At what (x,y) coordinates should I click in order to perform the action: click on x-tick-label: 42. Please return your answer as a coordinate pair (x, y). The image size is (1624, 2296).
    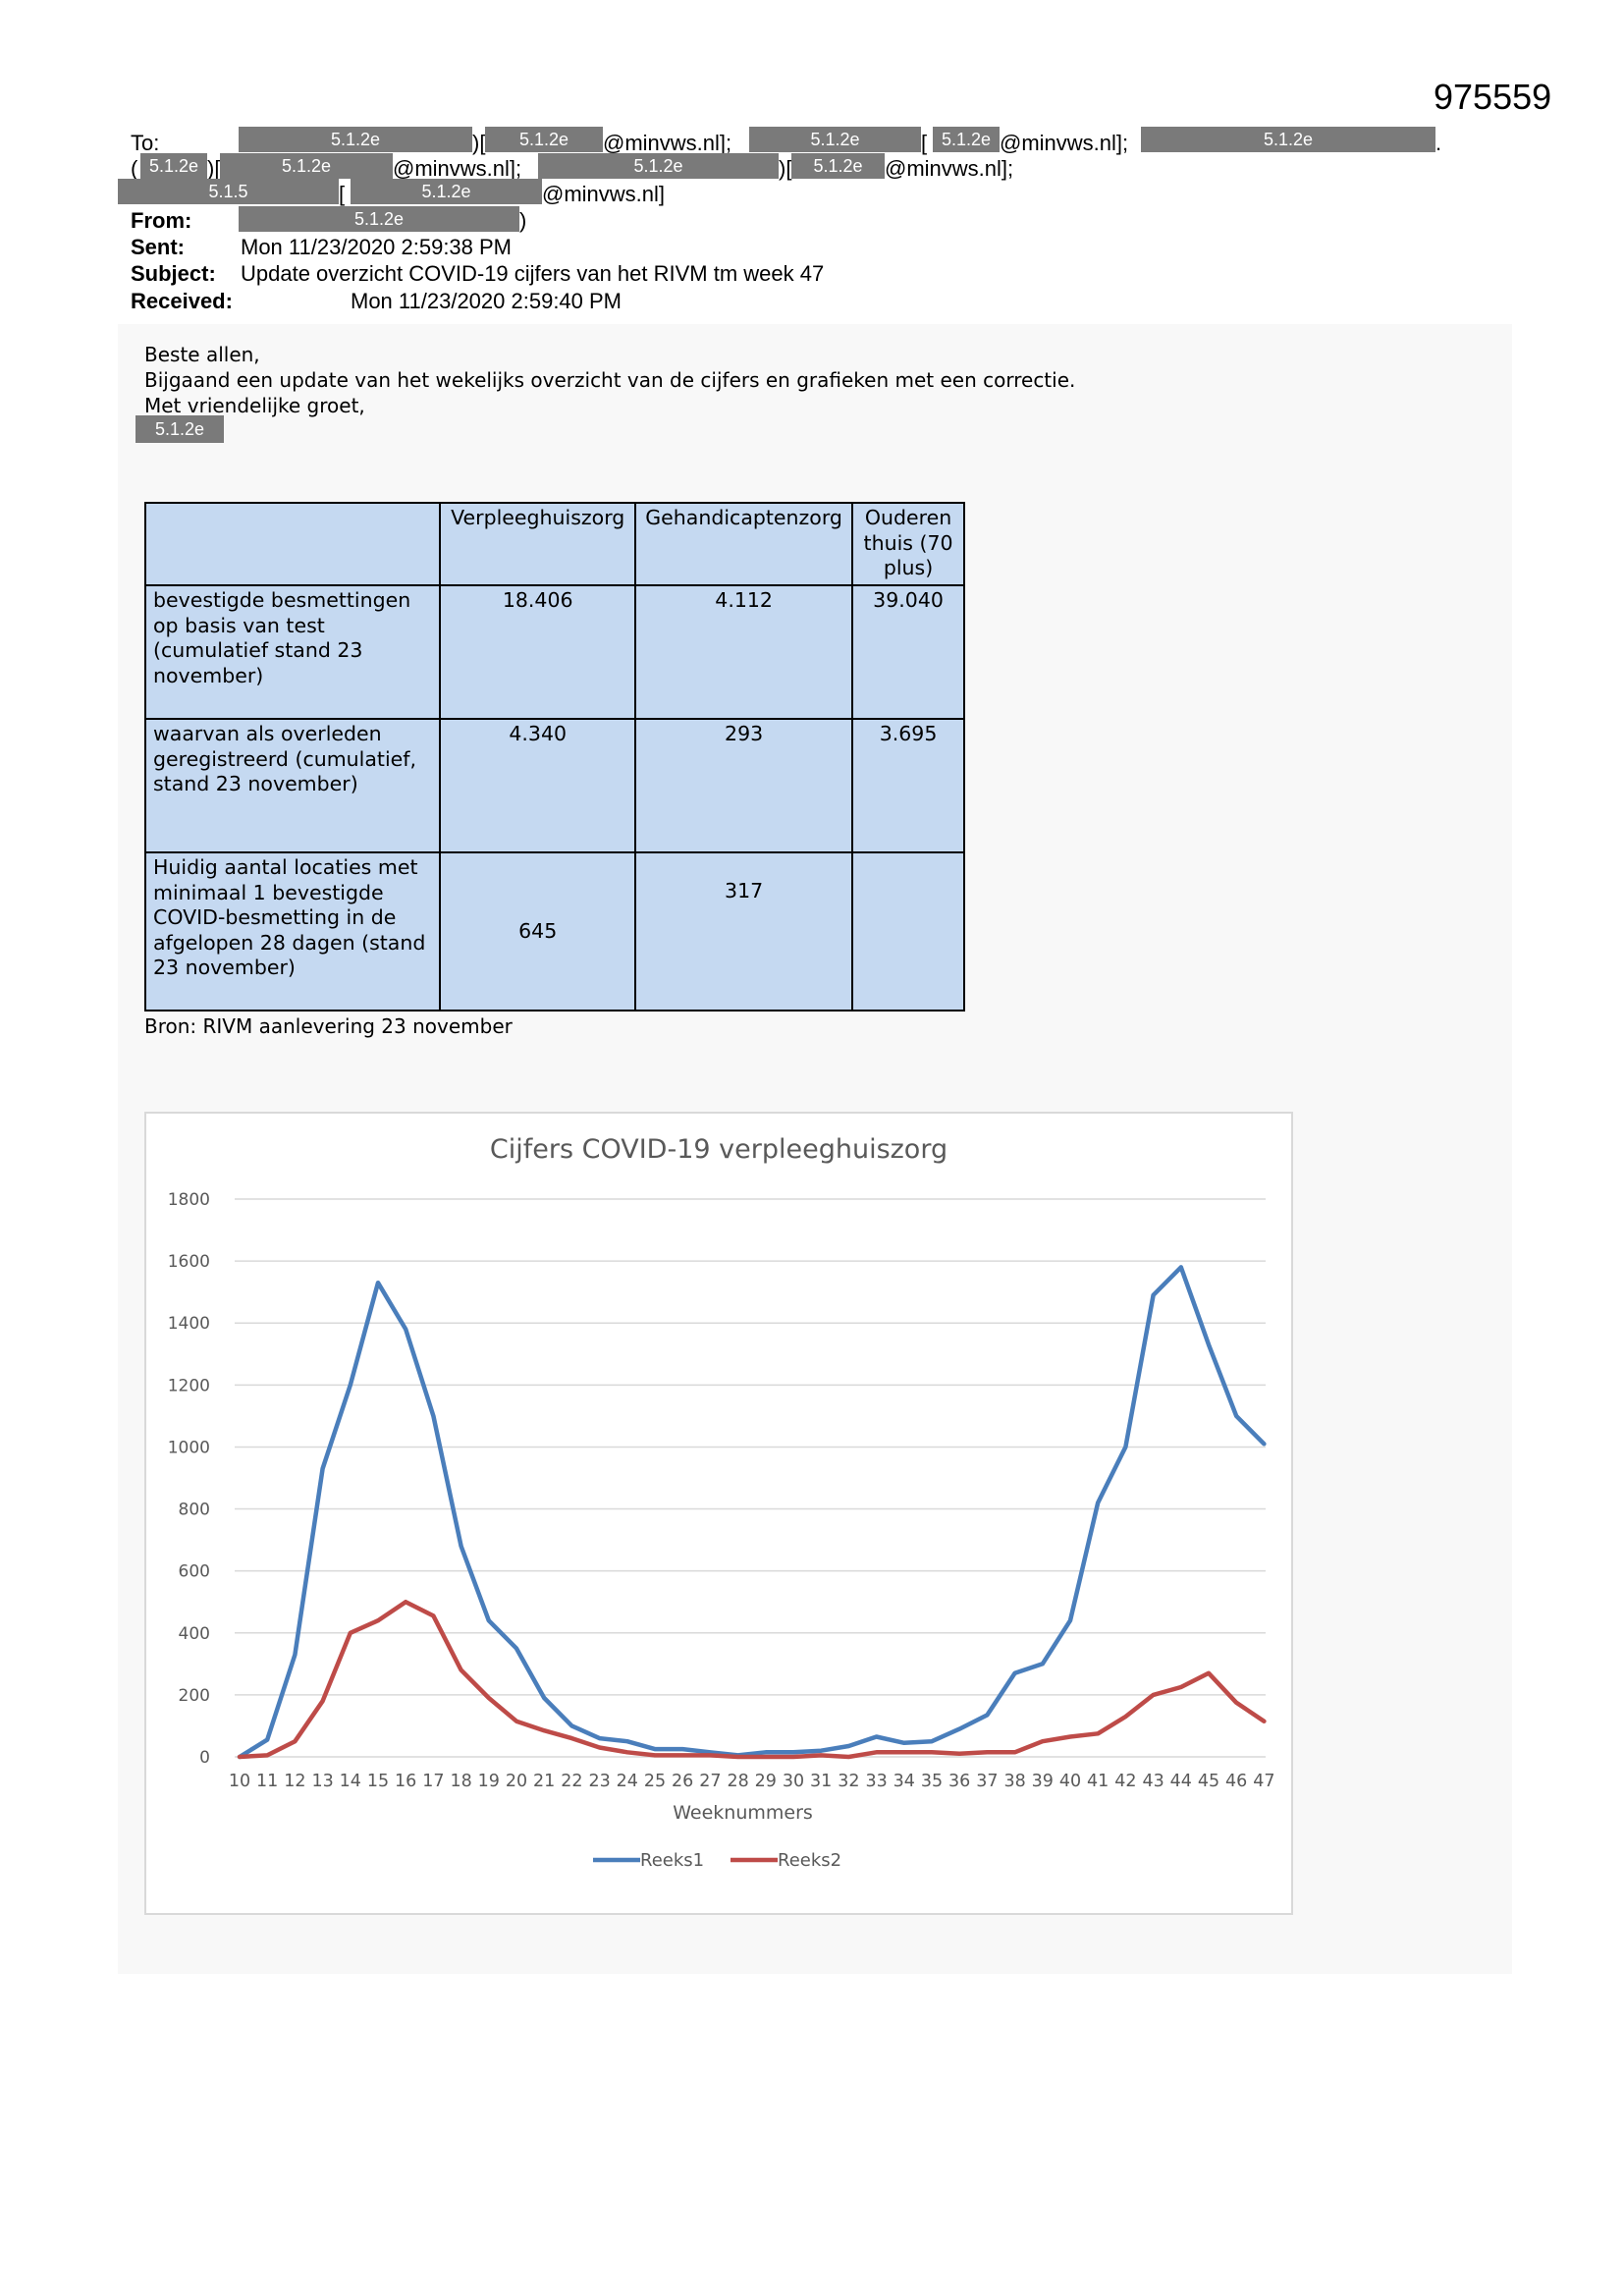
    Looking at the image, I should click on (1125, 1781).